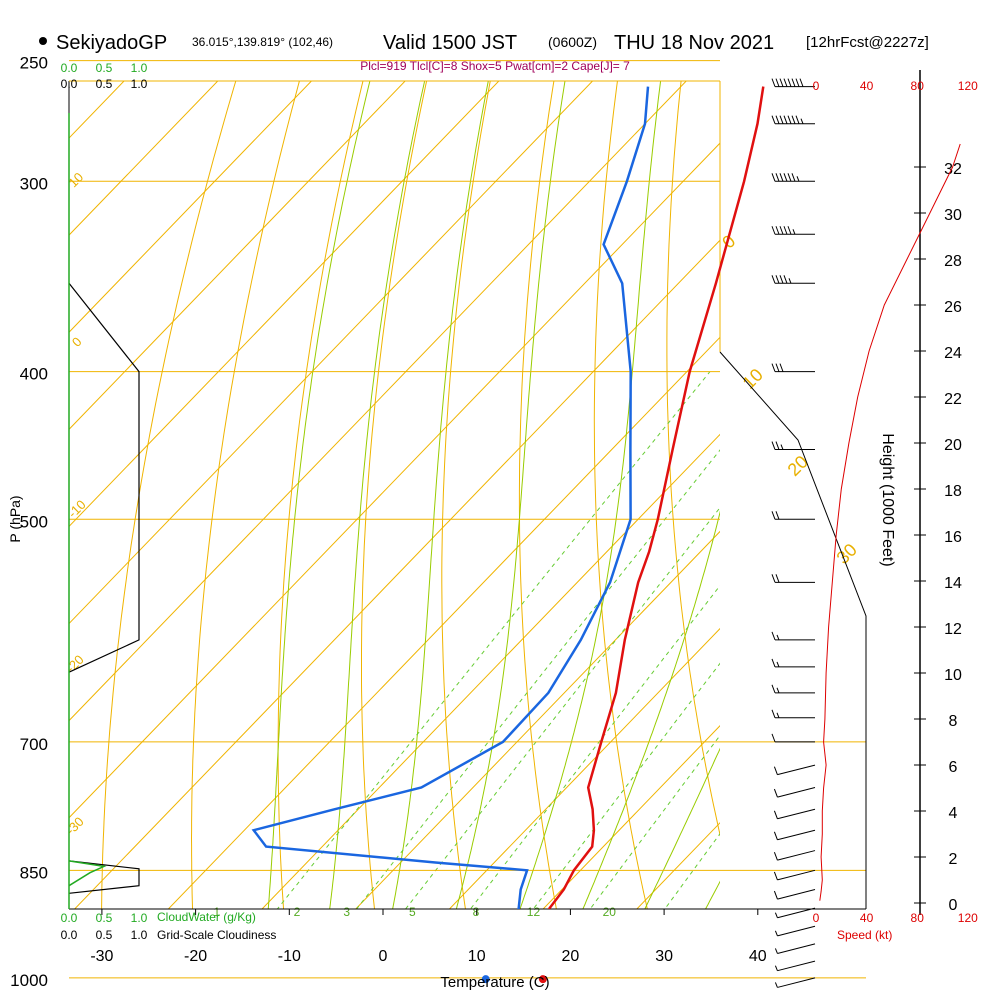 The image size is (1000, 1000). I want to click on x-tick-label: 30, so click(664, 956).